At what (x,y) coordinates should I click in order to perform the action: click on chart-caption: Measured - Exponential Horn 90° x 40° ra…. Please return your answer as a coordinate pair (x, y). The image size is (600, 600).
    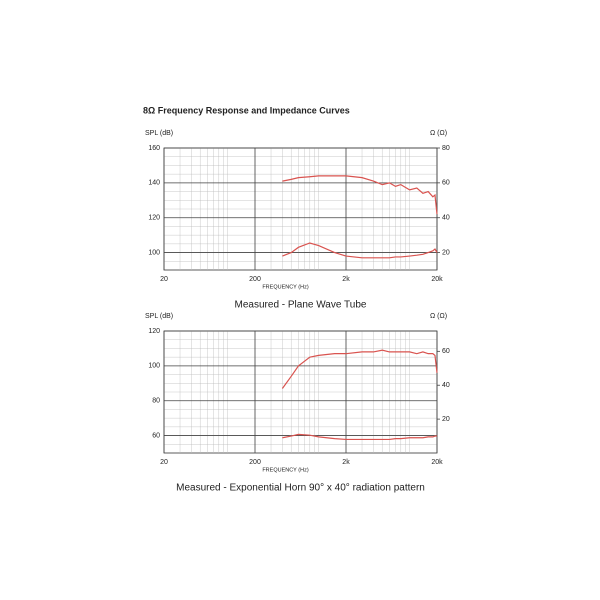
    Looking at the image, I should click on (300, 488).